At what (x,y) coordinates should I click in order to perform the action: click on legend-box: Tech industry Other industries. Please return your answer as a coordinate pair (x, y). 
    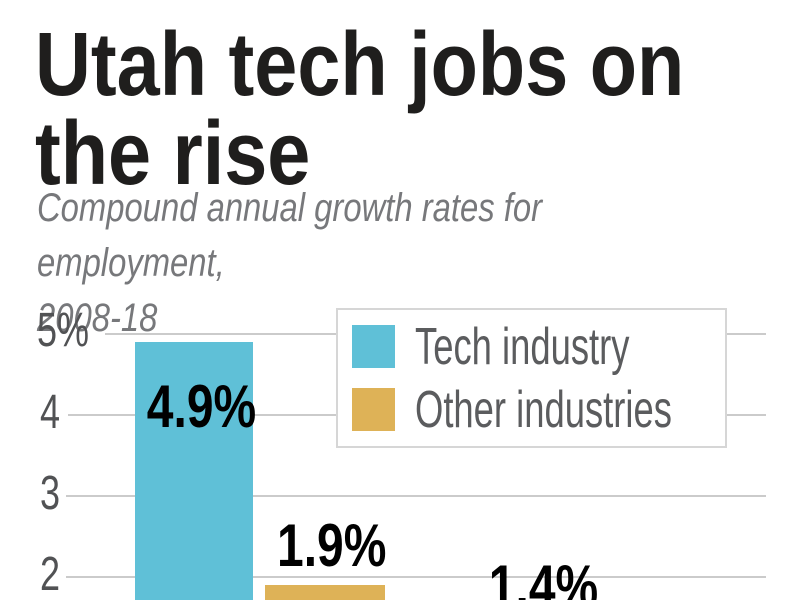
    Looking at the image, I should click on (531, 378).